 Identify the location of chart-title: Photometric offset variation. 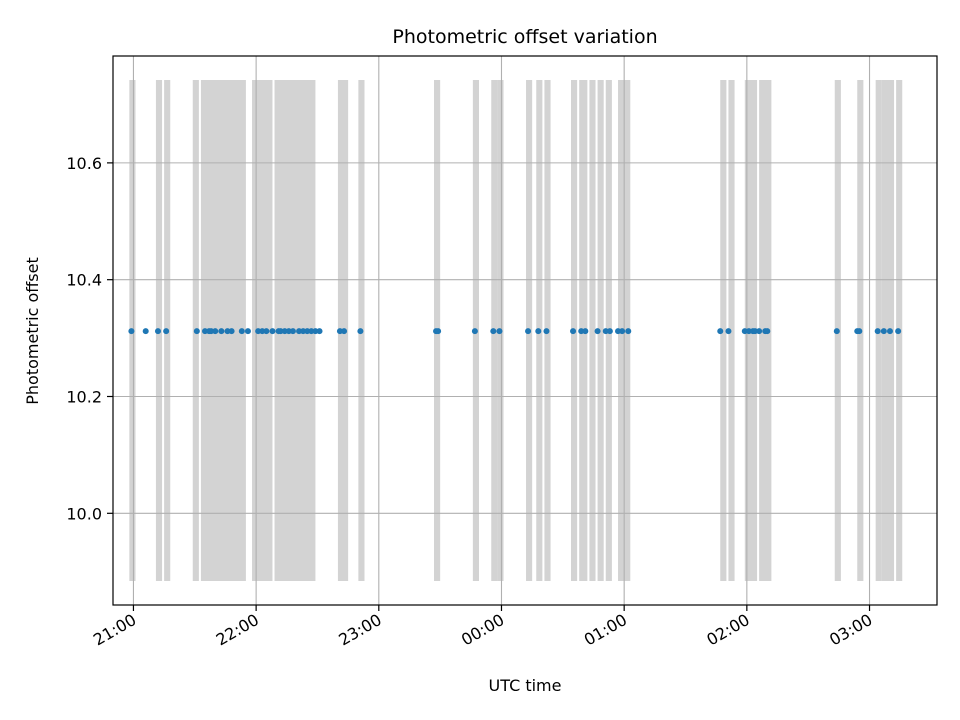
(524, 37).